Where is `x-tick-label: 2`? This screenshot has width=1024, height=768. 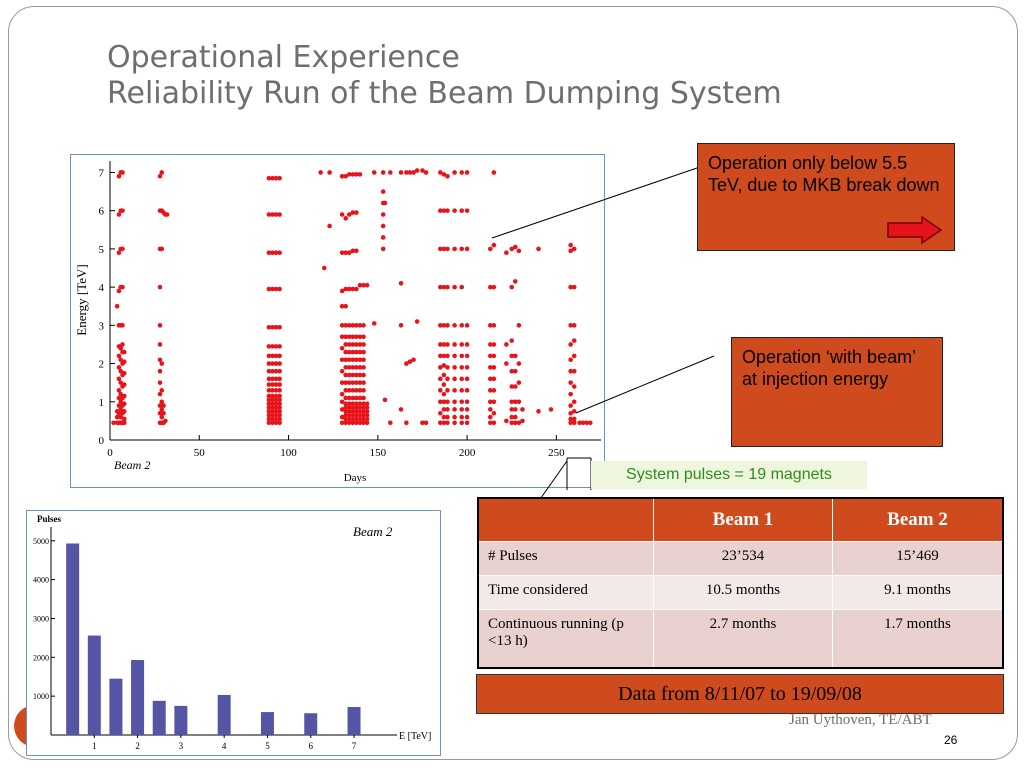
x-tick-label: 2 is located at coordinates (137, 746).